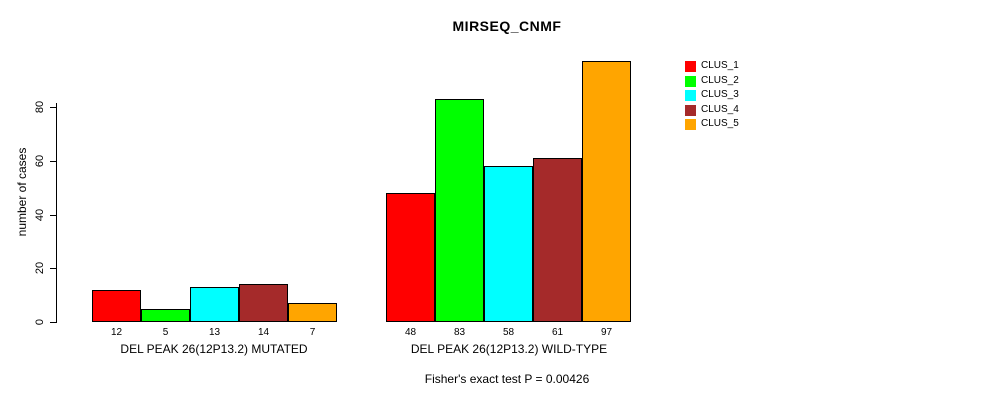  I want to click on legend-label-clus-3: CLUS_3, so click(720, 94).